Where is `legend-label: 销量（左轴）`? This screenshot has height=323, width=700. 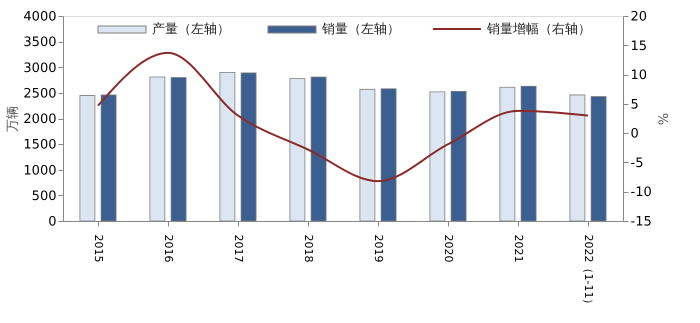 legend-label: 销量（左轴） is located at coordinates (360, 29).